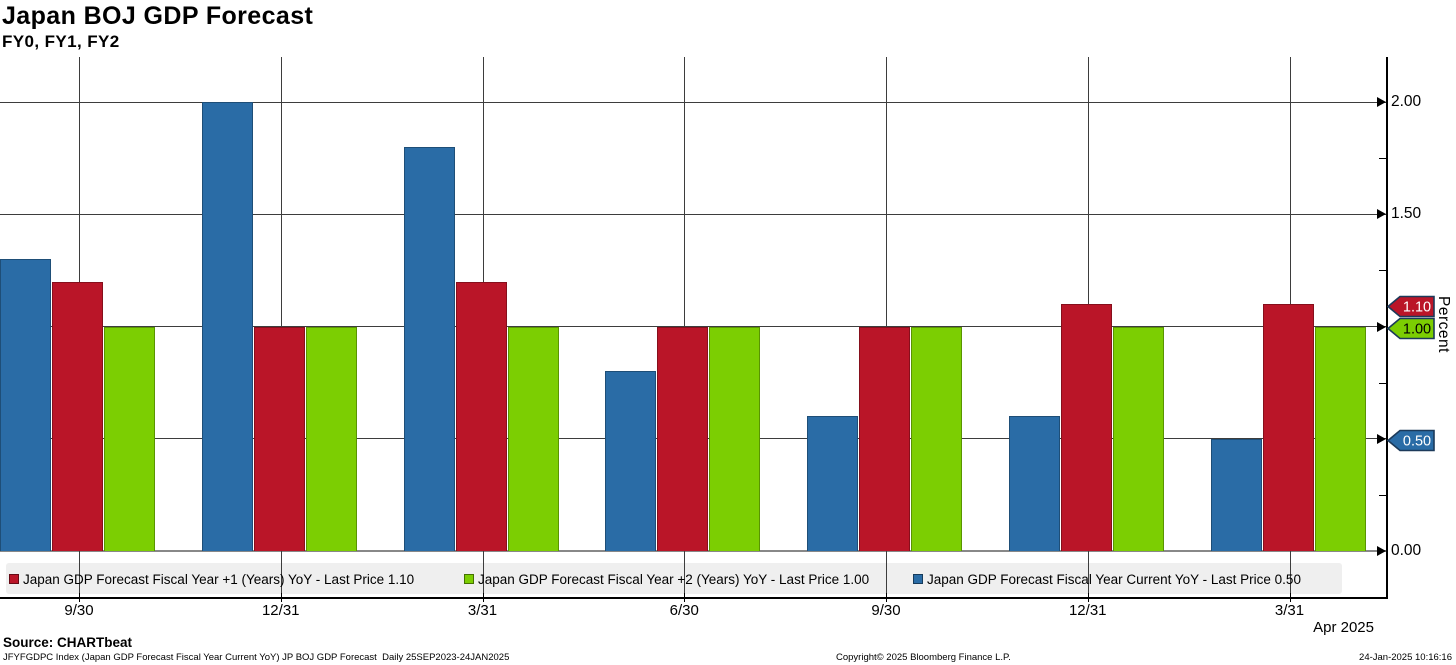  Describe the element at coordinates (694, 598) in the screenshot. I see `bottom-axis-line` at that location.